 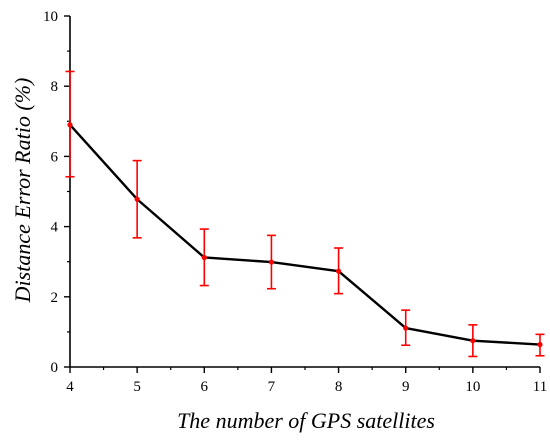 What do you see at coordinates (406, 387) in the screenshot?
I see `x-tick-label: 9` at bounding box center [406, 387].